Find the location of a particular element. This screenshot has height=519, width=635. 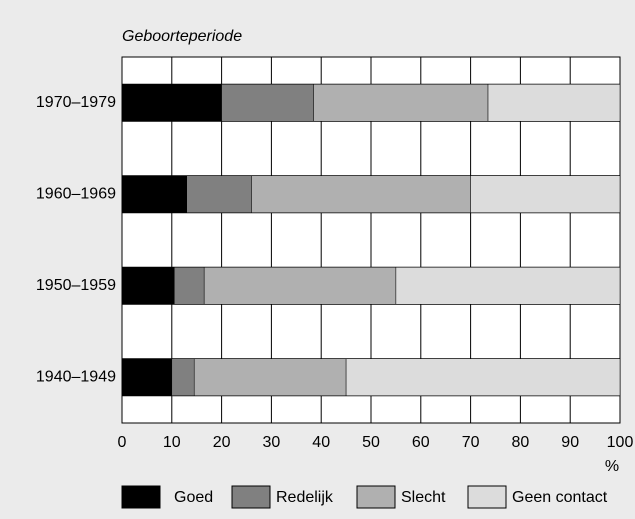

legend-label: Slecht is located at coordinates (423, 497).